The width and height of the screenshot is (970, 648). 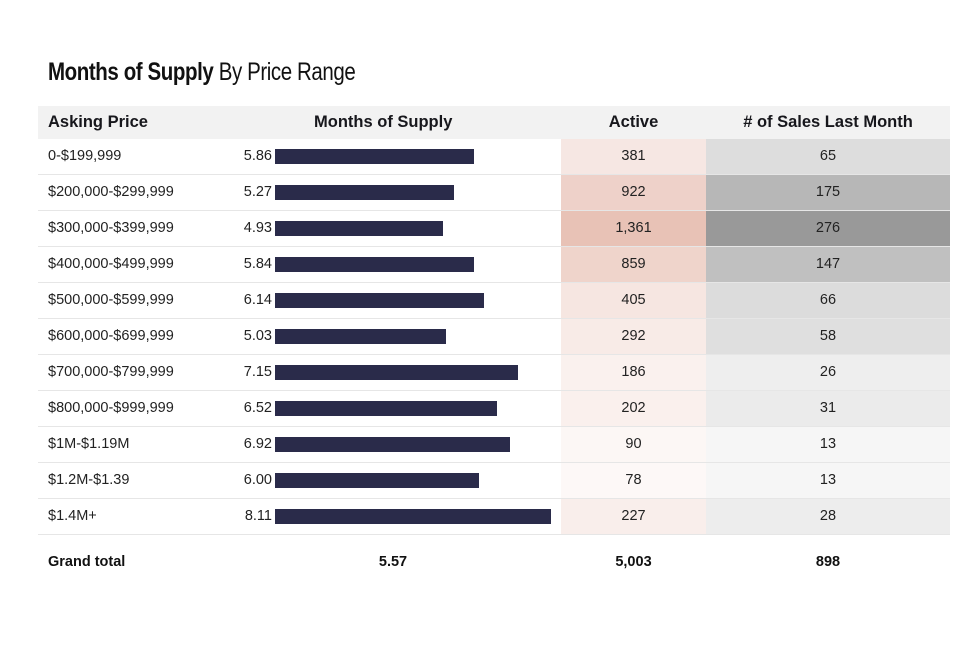 What do you see at coordinates (111, 336) in the screenshot?
I see `asking-price: $600,000-$699,999` at bounding box center [111, 336].